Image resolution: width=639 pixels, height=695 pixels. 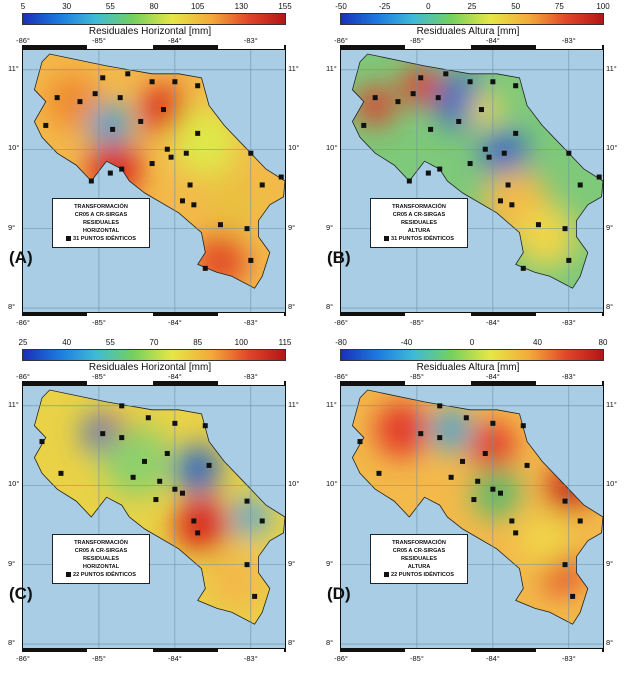 What do you see at coordinates (154, 6) in the screenshot?
I see `colorbar-tick-label: 80` at bounding box center [154, 6].